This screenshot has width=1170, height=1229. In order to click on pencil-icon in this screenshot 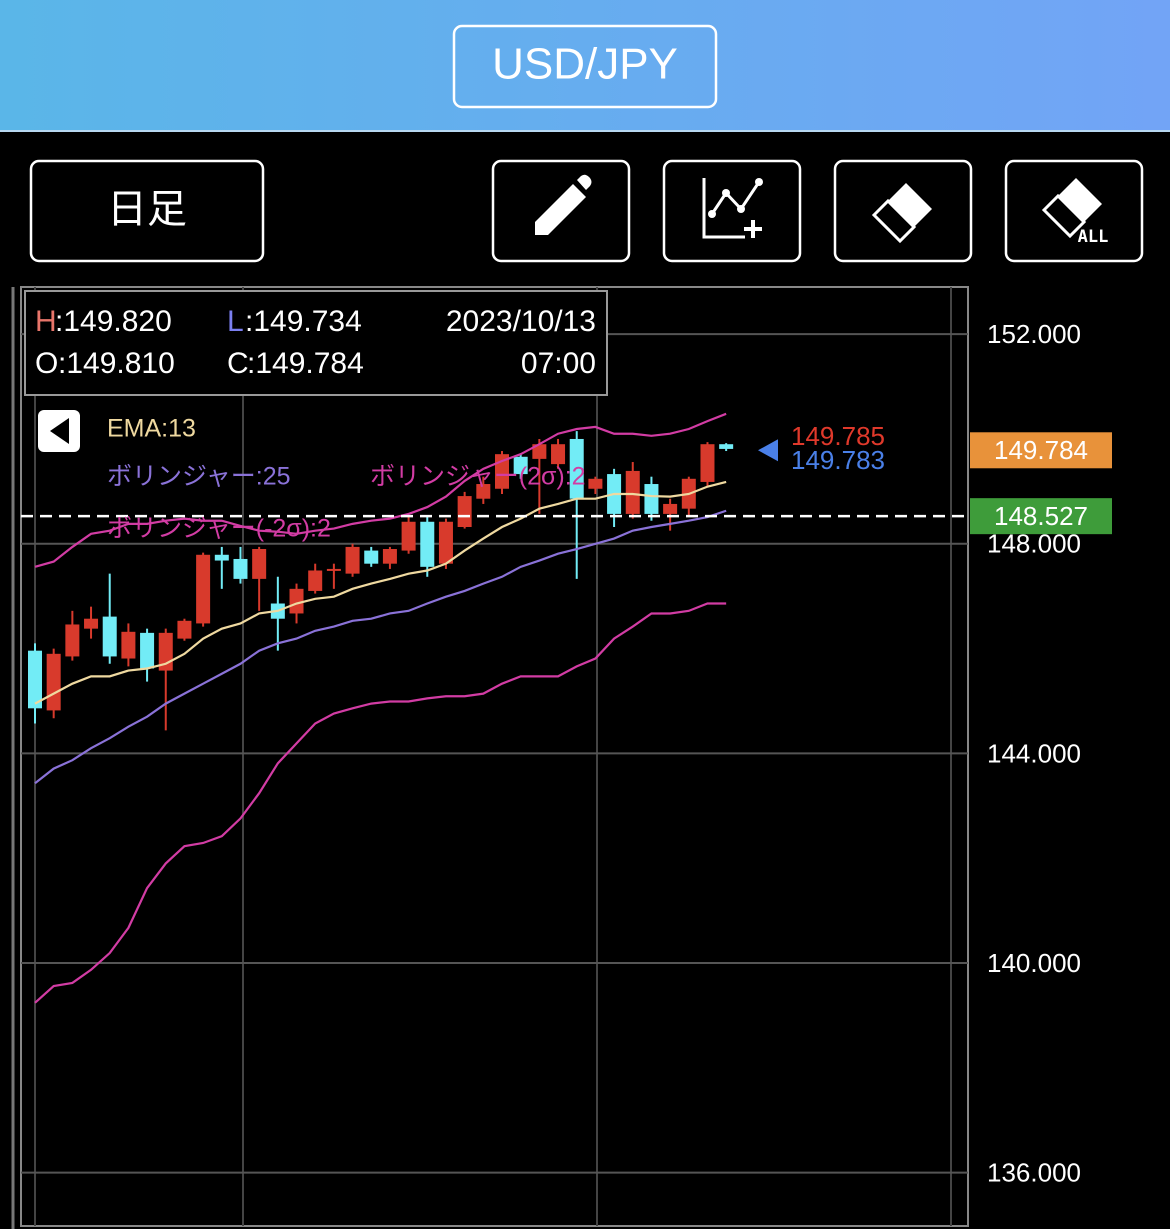, I will do `click(563, 204)`.